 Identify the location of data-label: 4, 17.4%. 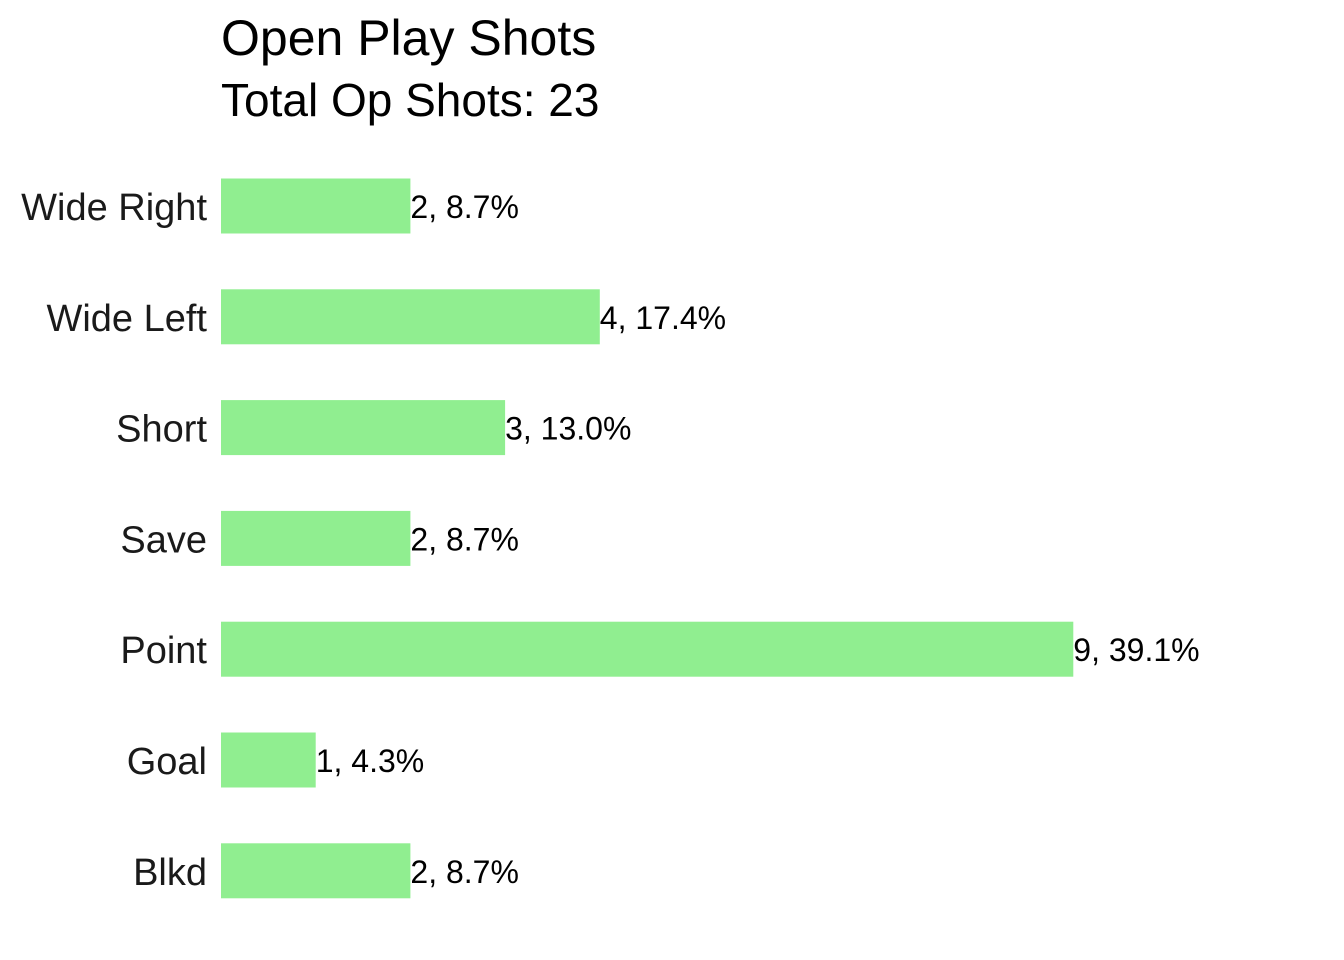
(663, 318).